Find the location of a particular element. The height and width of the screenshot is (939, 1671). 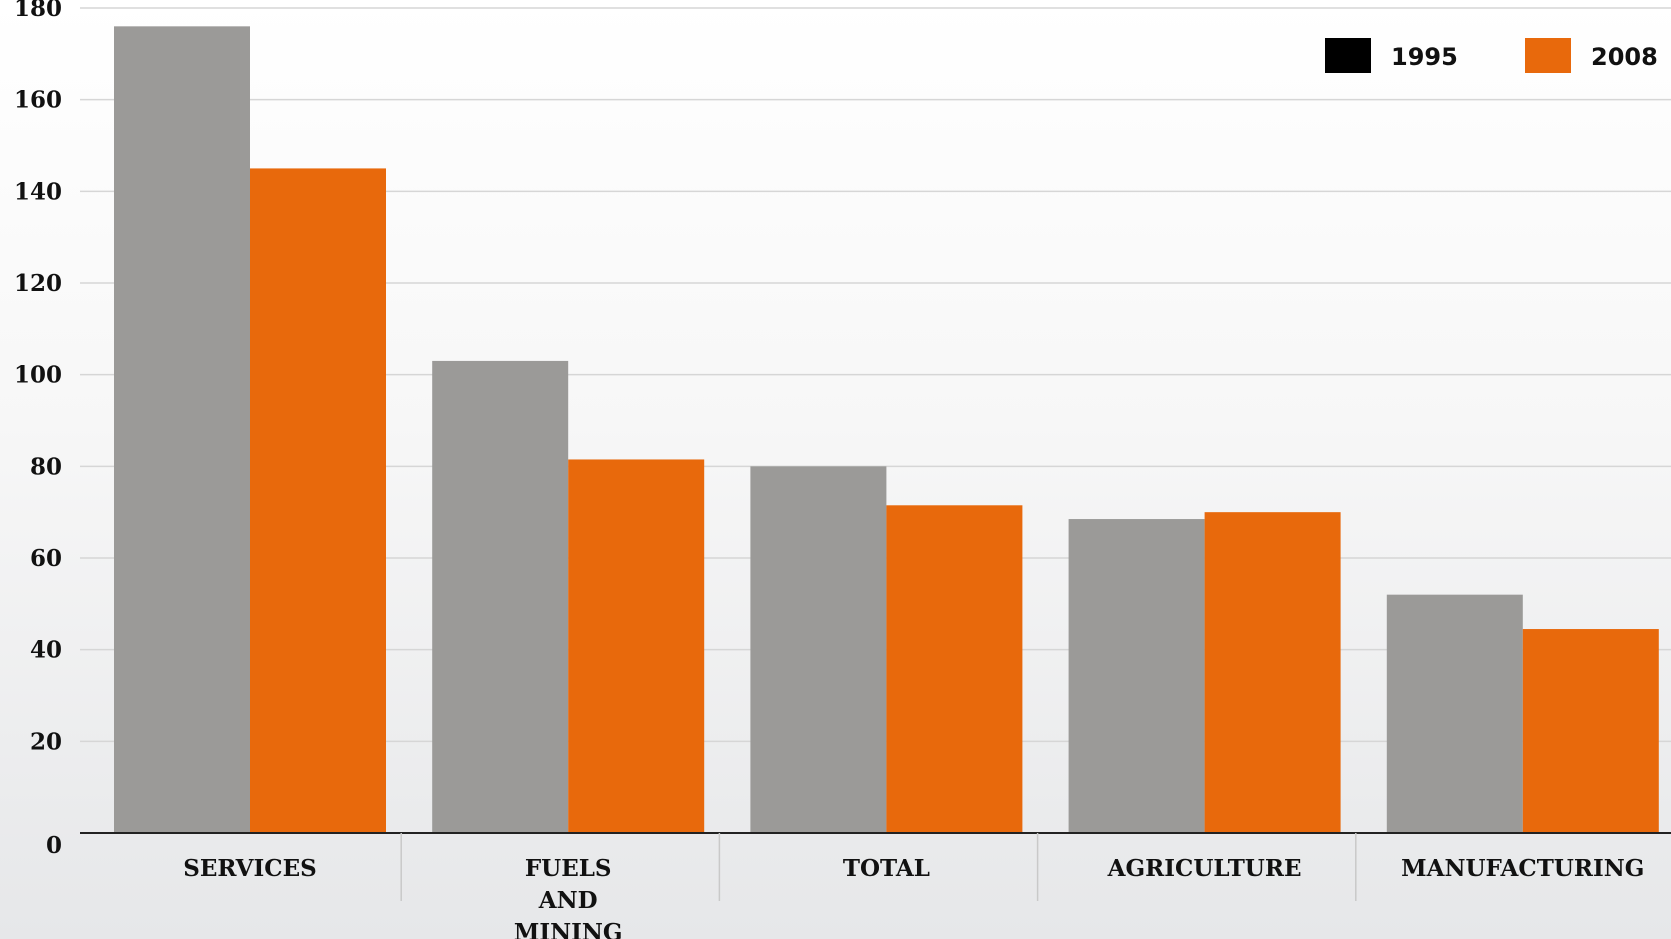

legend-label-1995: 1995 is located at coordinates (1424, 57).